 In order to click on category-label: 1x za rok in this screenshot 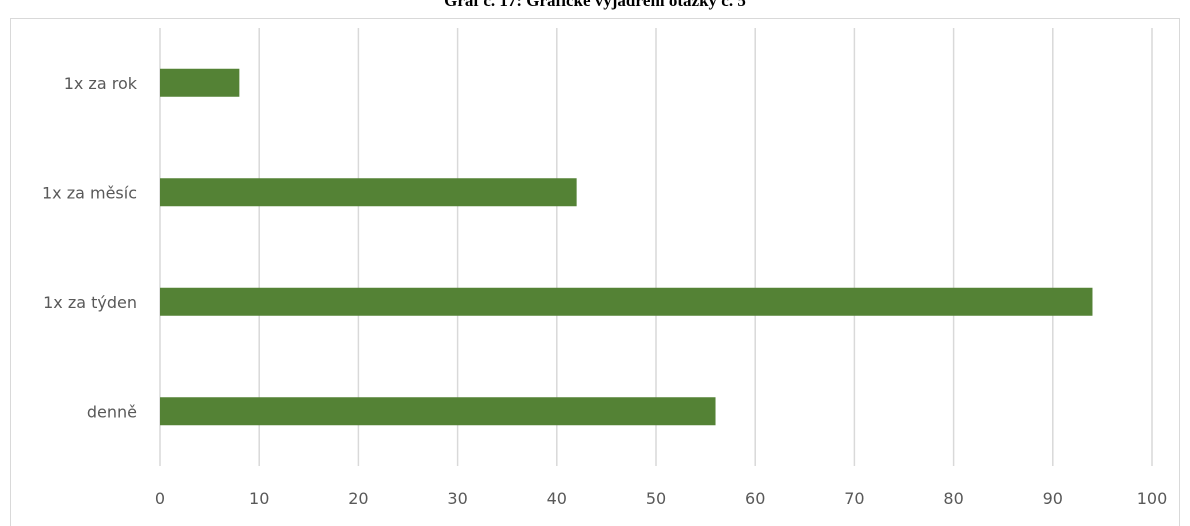, I will do `click(101, 83)`.